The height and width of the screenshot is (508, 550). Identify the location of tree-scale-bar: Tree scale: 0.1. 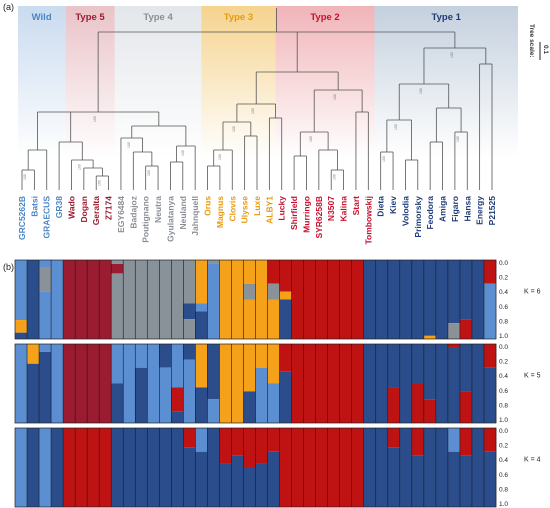
(538, 42).